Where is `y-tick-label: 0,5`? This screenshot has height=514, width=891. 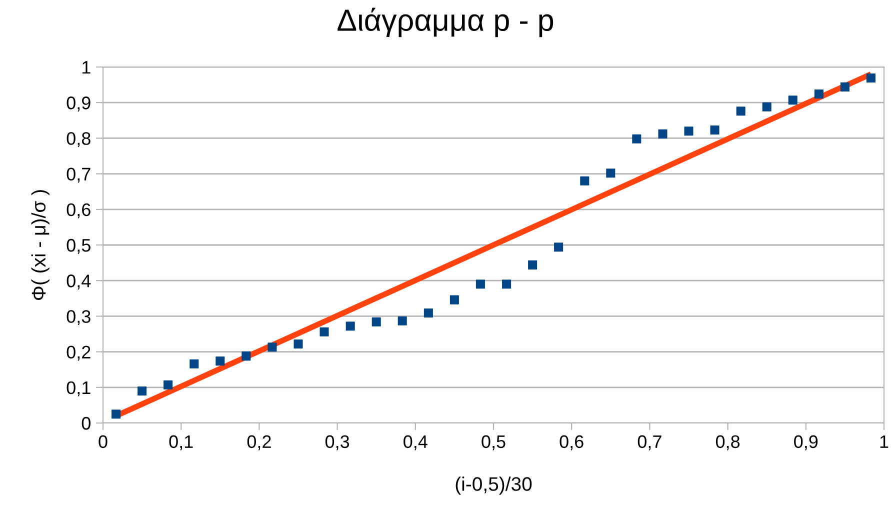
y-tick-label: 0,5 is located at coordinates (78, 246).